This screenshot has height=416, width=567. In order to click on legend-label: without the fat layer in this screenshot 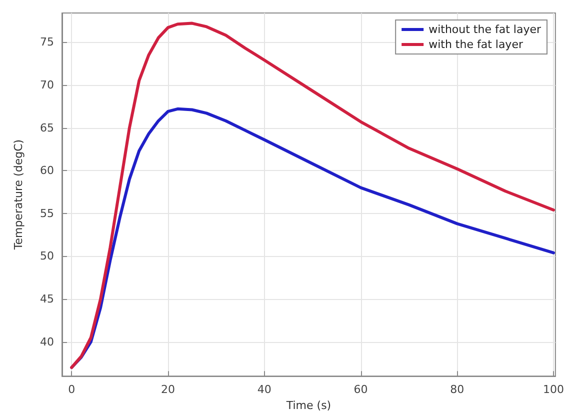, I will do `click(485, 29)`.